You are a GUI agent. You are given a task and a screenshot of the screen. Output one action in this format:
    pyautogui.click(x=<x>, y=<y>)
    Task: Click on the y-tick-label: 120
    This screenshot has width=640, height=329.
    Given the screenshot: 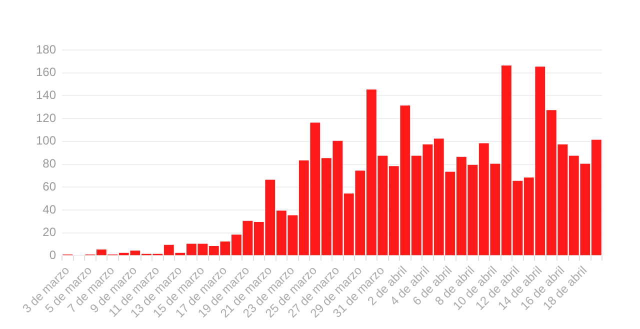 What is the action you would take?
    pyautogui.click(x=46, y=117)
    